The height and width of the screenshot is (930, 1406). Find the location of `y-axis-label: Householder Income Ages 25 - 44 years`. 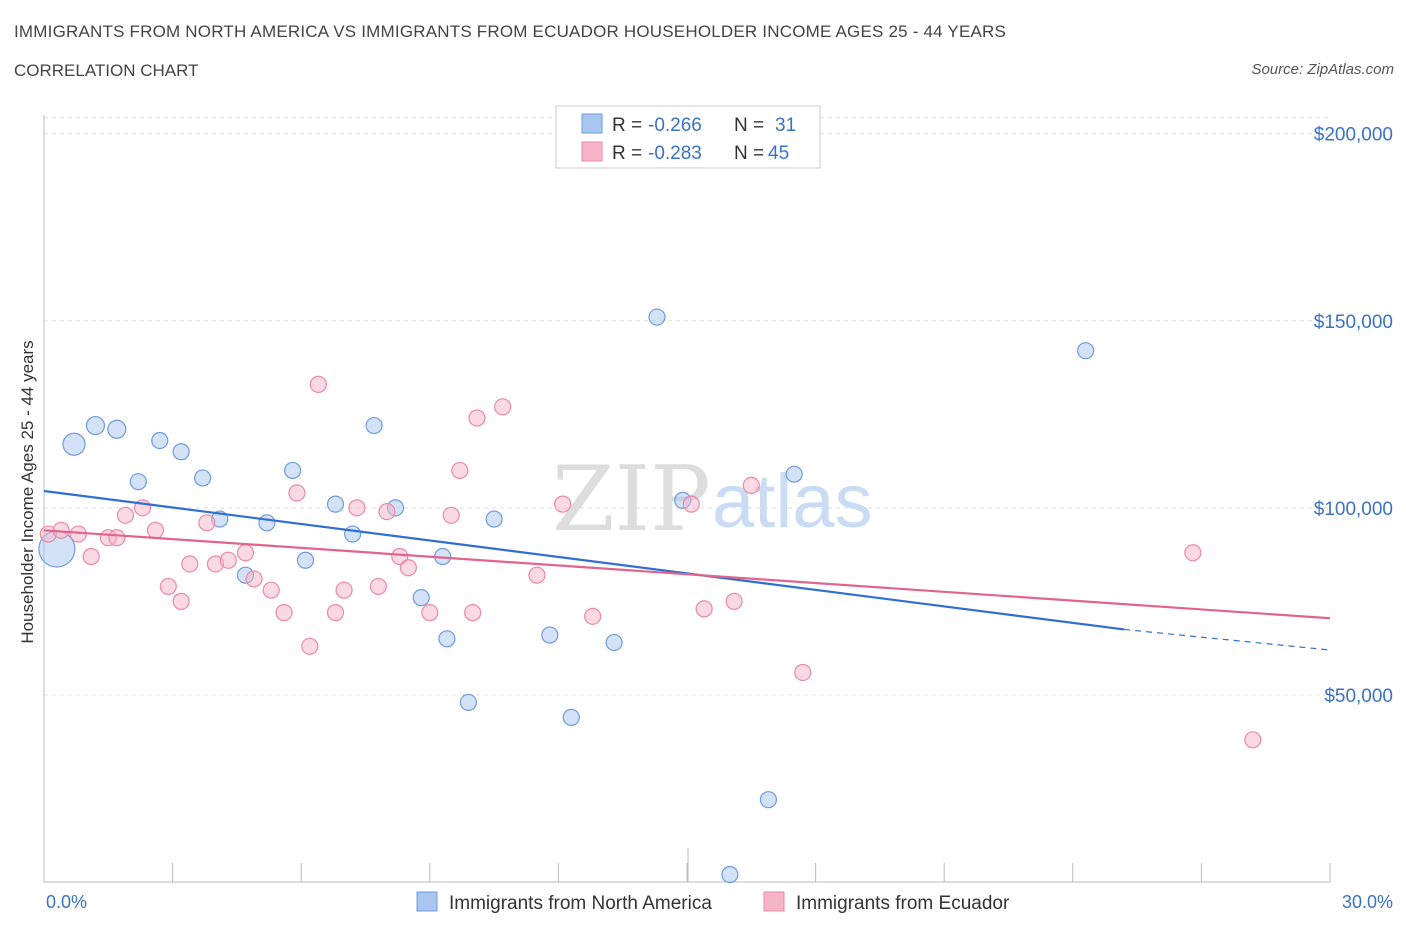

y-axis-label: Householder Income Ages 25 - 44 years is located at coordinates (27, 491).